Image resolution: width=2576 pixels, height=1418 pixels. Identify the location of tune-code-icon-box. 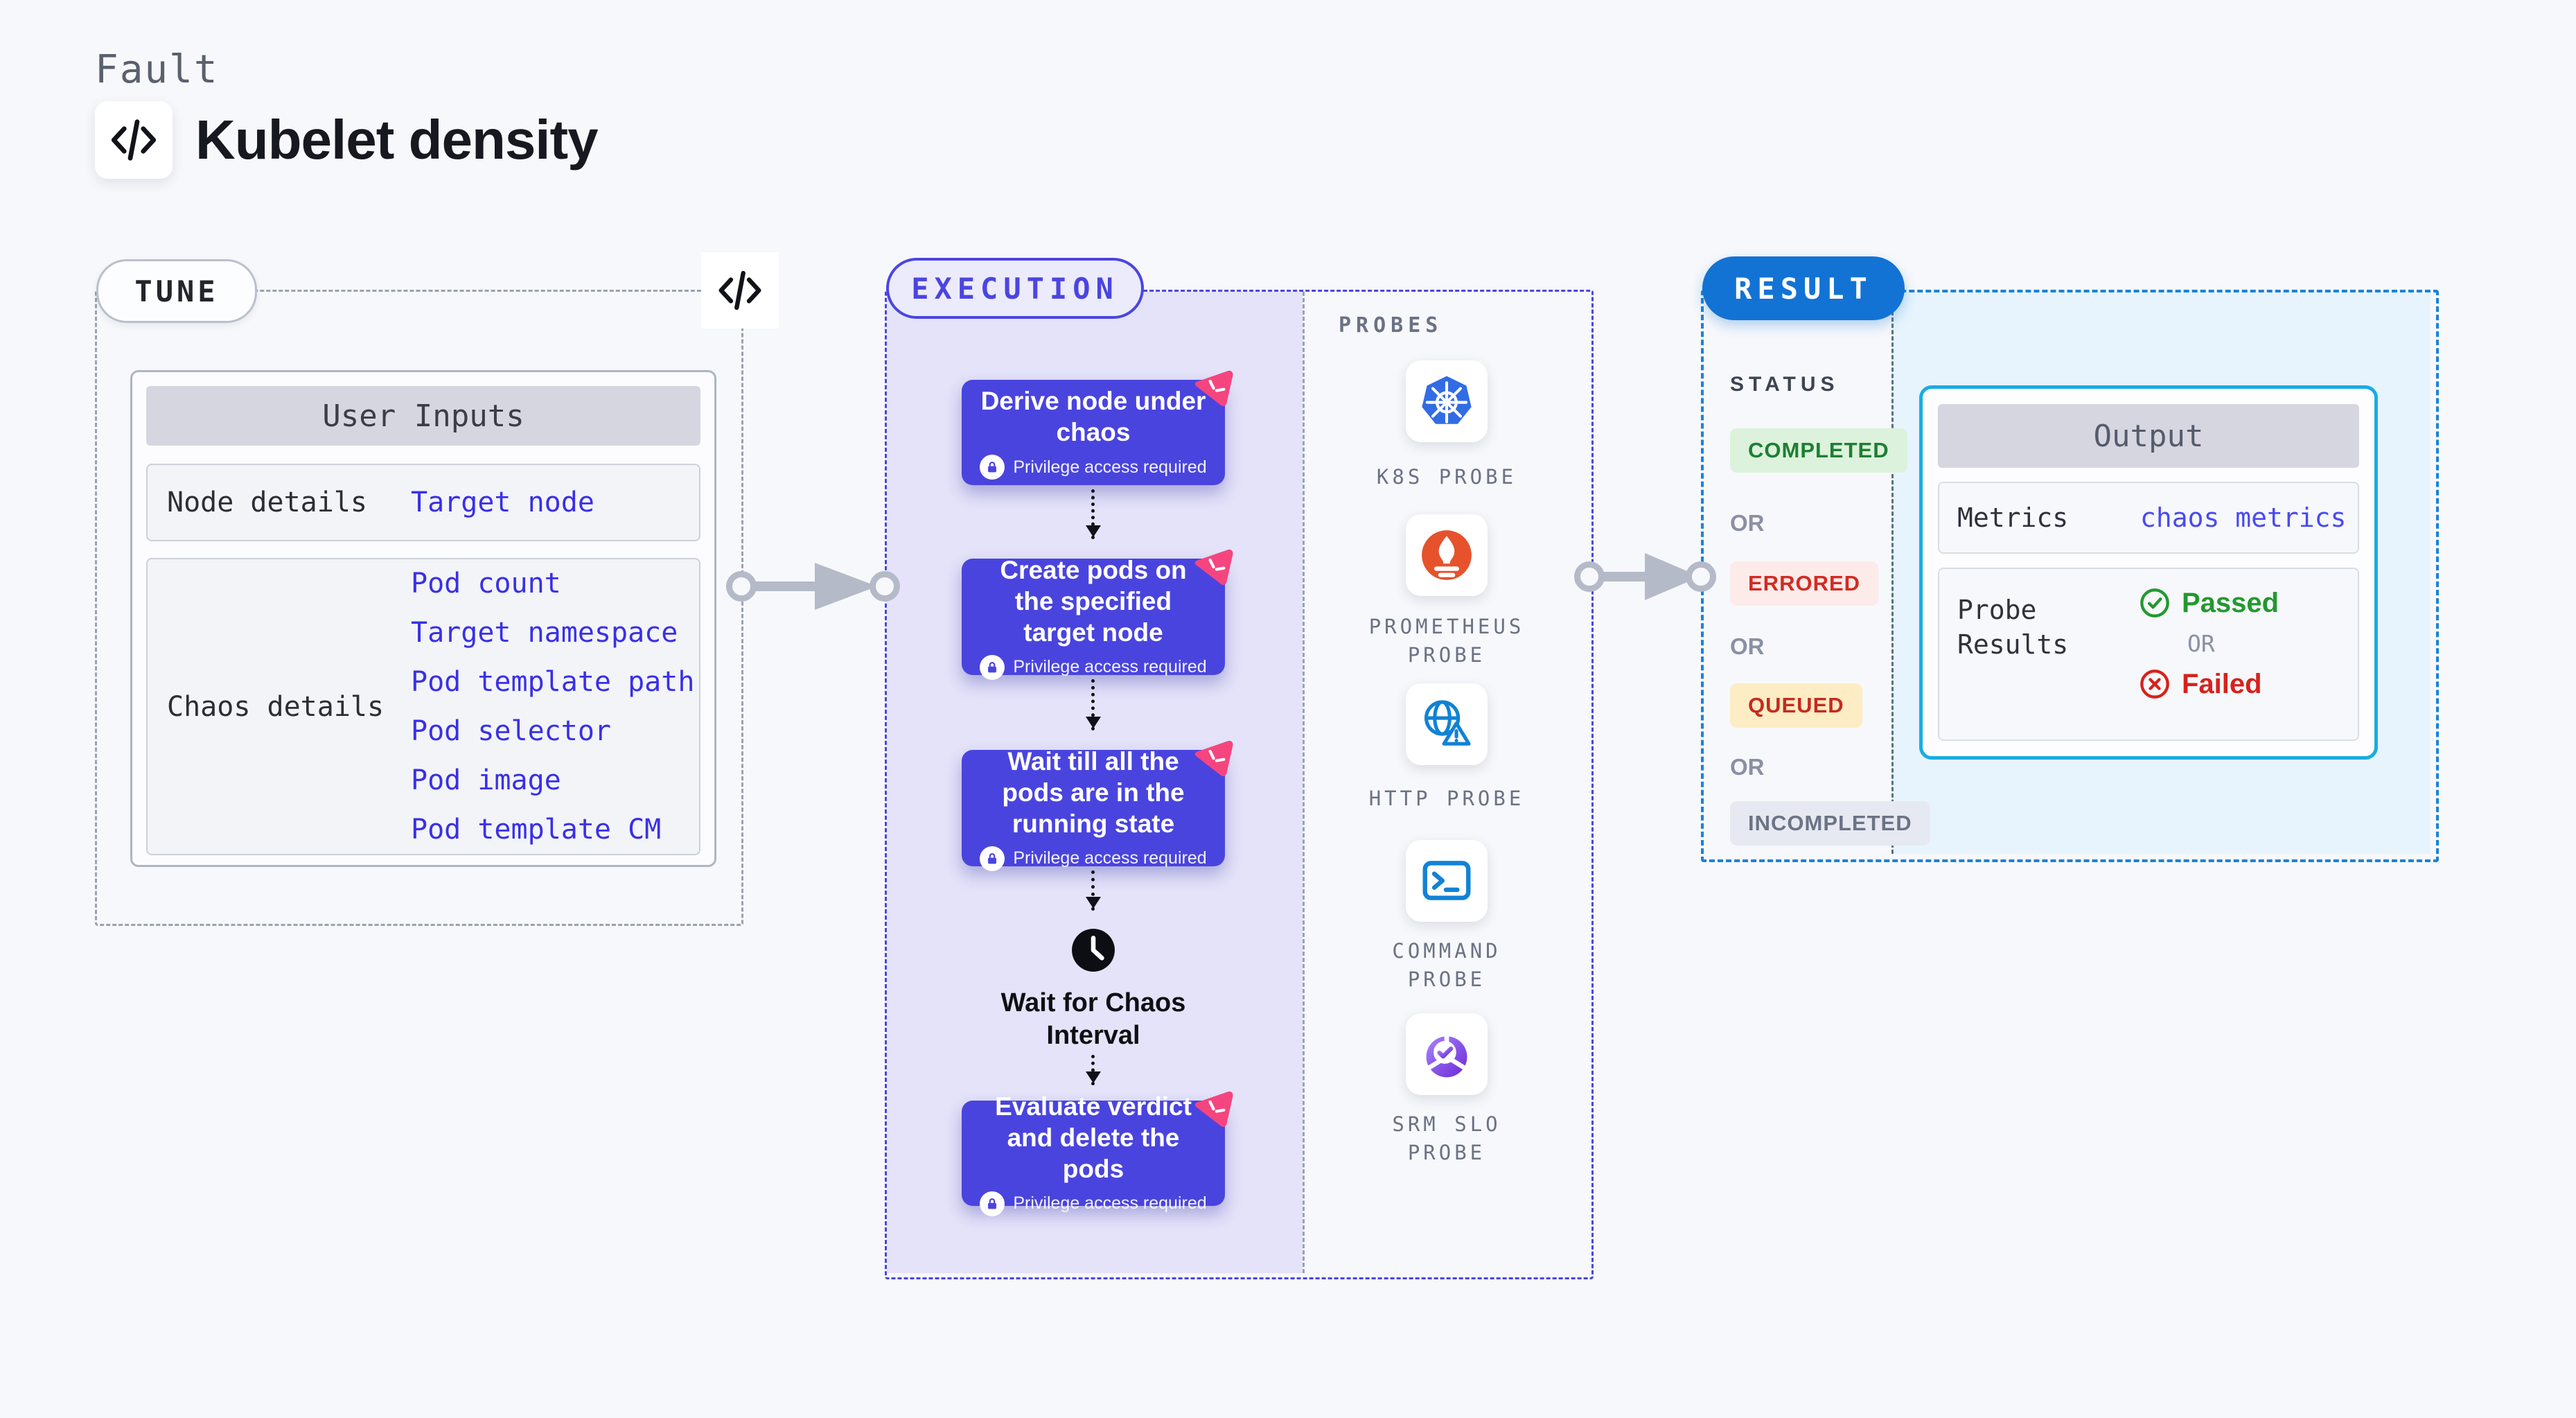
(740, 291).